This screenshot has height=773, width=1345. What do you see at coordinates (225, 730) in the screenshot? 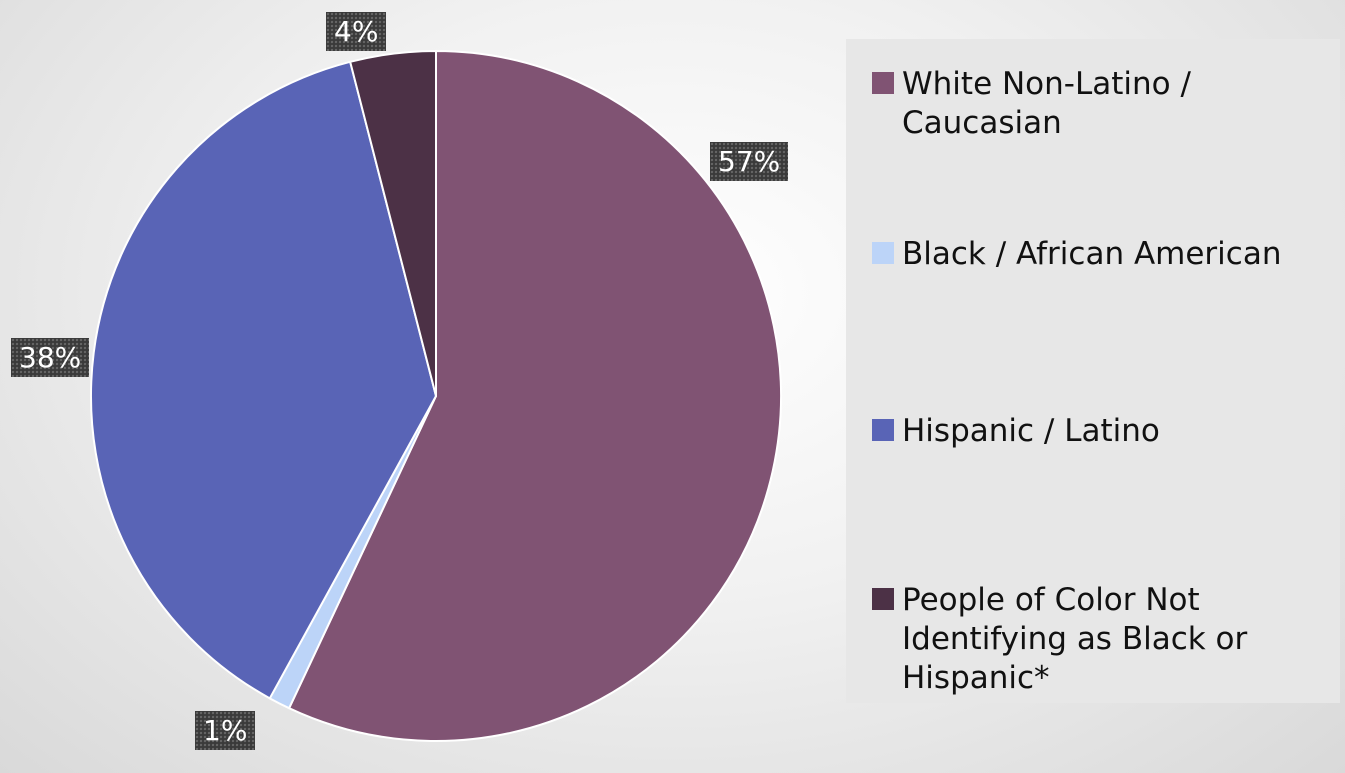
I see `data-label-black: 1%` at bounding box center [225, 730].